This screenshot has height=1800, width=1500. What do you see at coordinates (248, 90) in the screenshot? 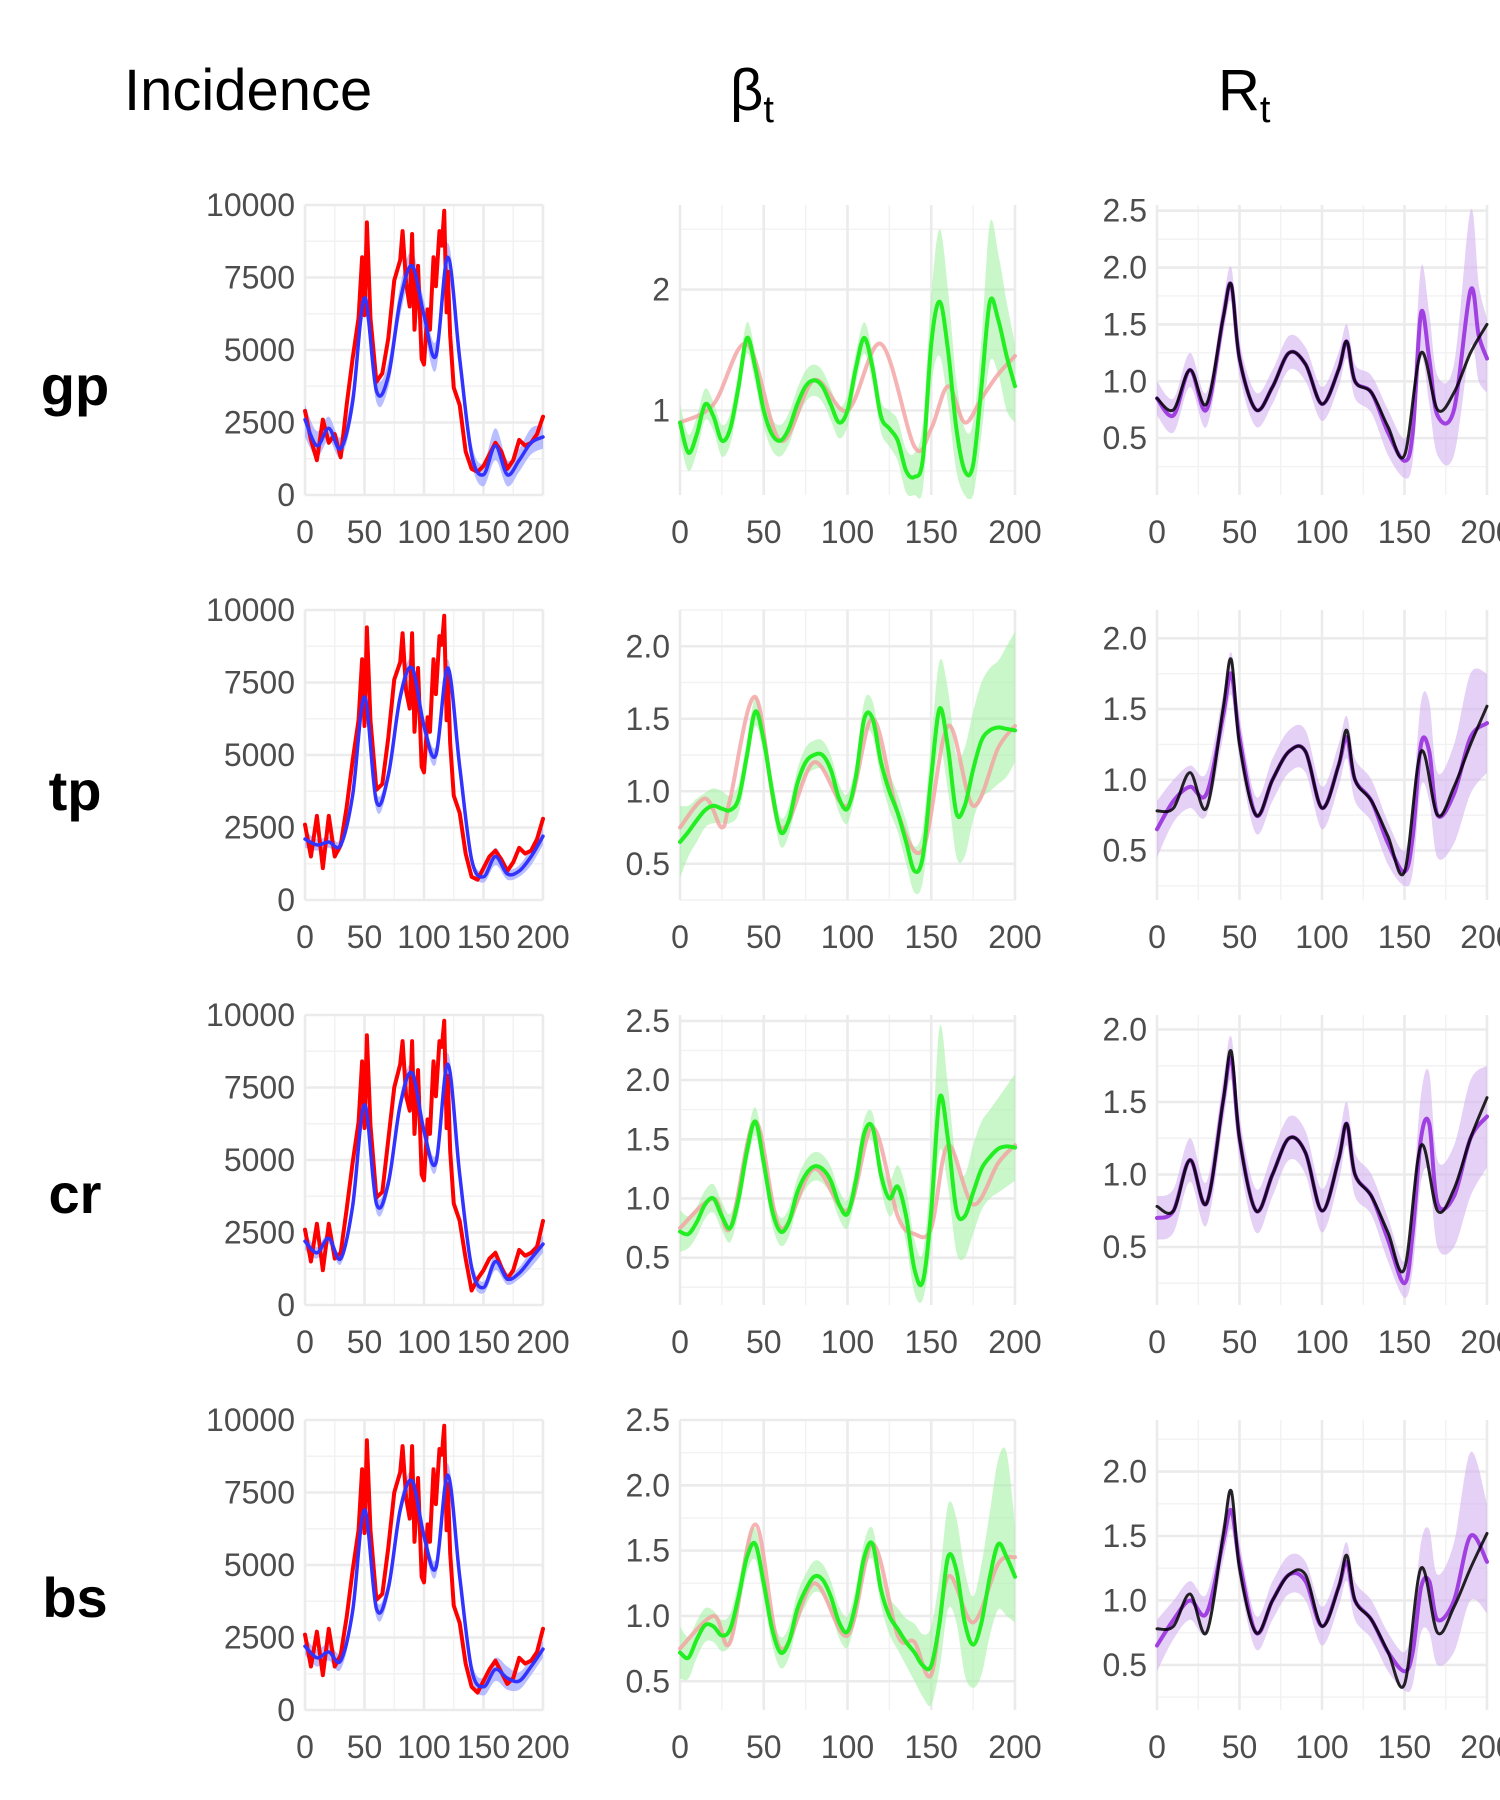
I see `column-title-incidence: Incidence` at bounding box center [248, 90].